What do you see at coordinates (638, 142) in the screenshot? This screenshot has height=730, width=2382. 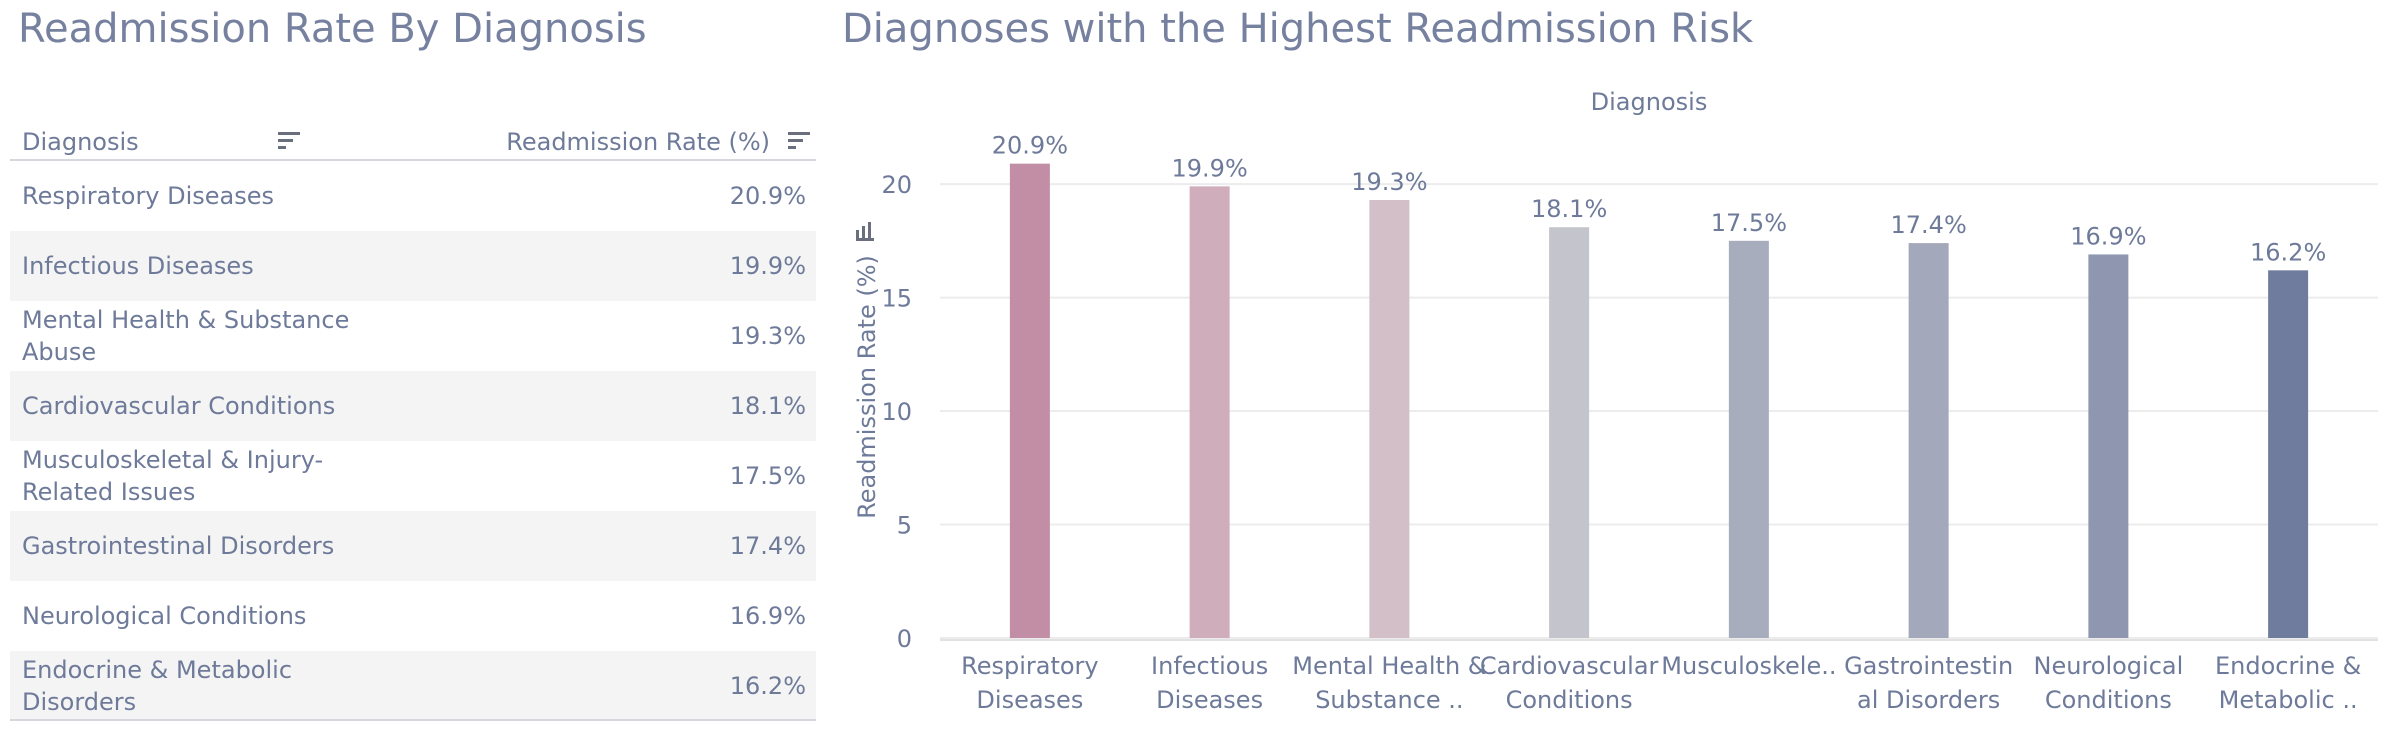 I see `rate-column-header: Readmission Rate (%)` at bounding box center [638, 142].